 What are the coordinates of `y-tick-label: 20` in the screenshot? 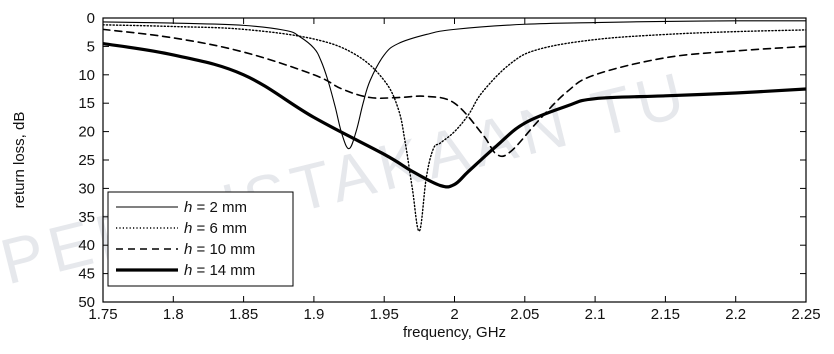 It's located at (86, 132).